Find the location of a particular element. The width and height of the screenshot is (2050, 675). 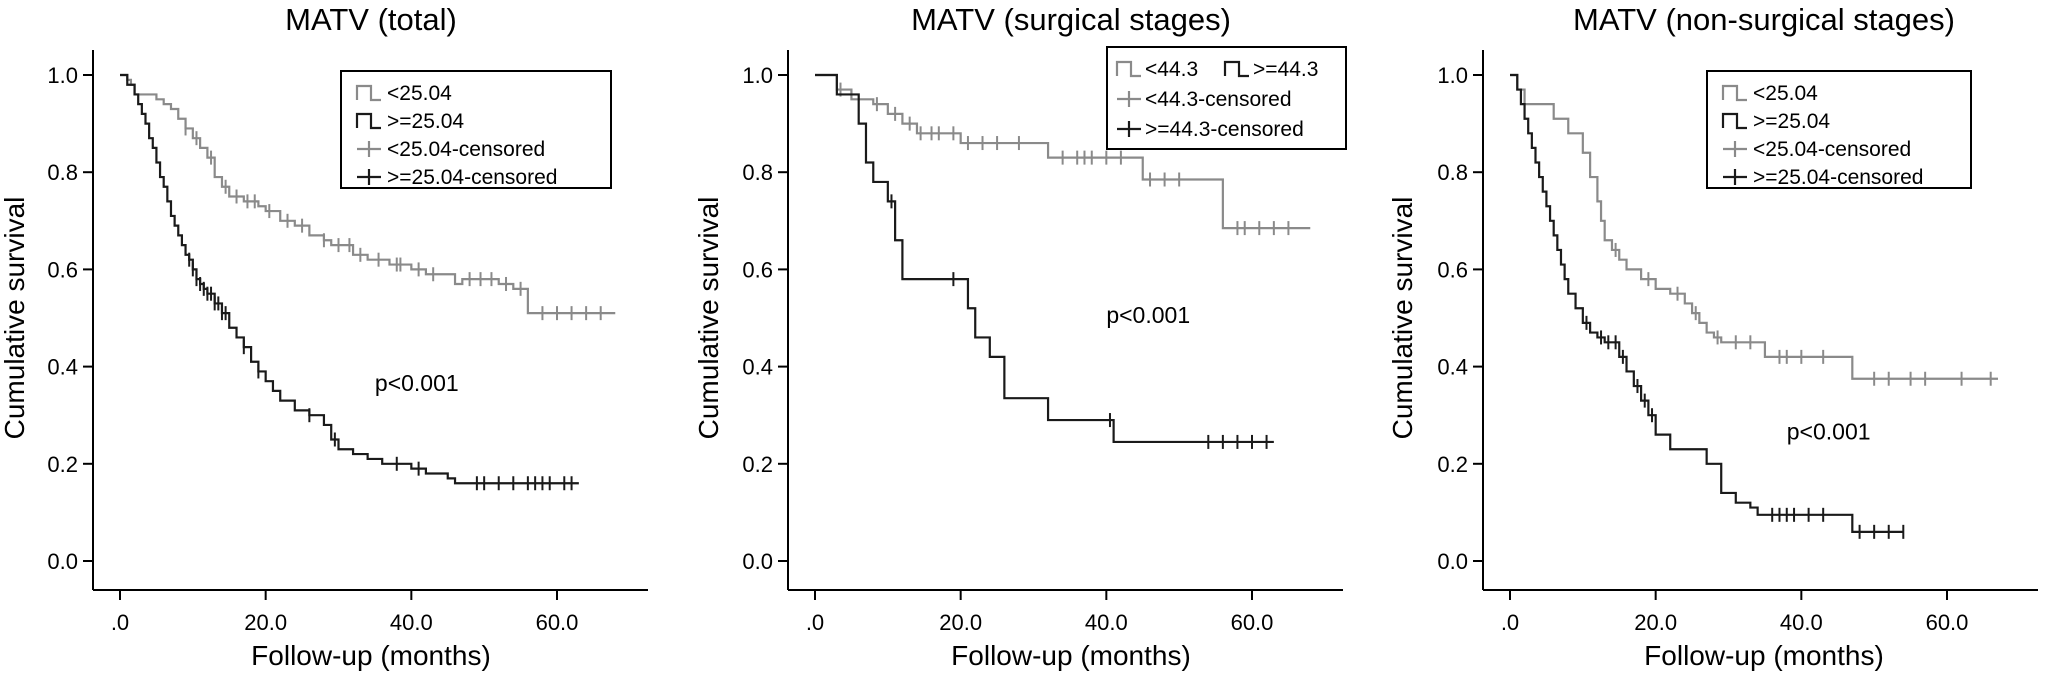

legend-label: >=44.3 is located at coordinates (1285, 69).